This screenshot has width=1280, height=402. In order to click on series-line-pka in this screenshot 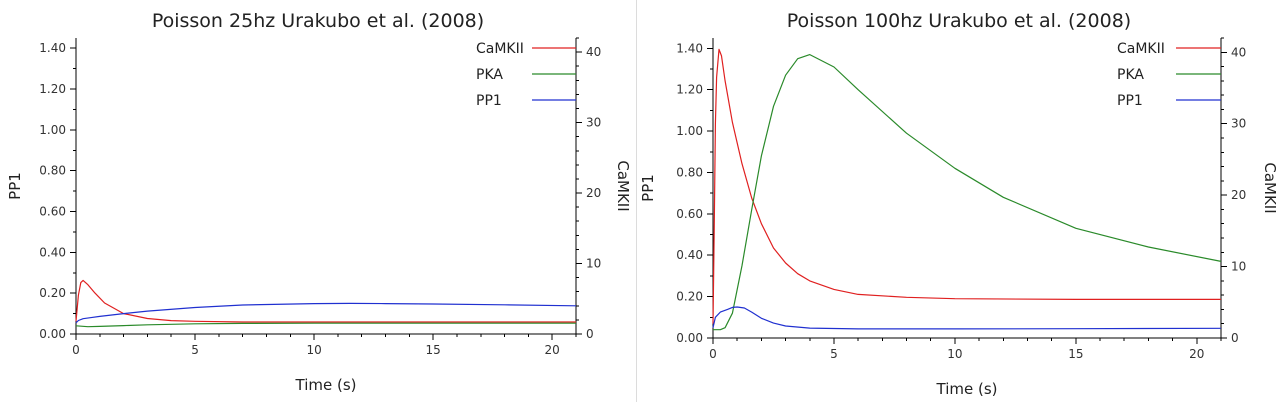, I will do `click(325, 325)`.